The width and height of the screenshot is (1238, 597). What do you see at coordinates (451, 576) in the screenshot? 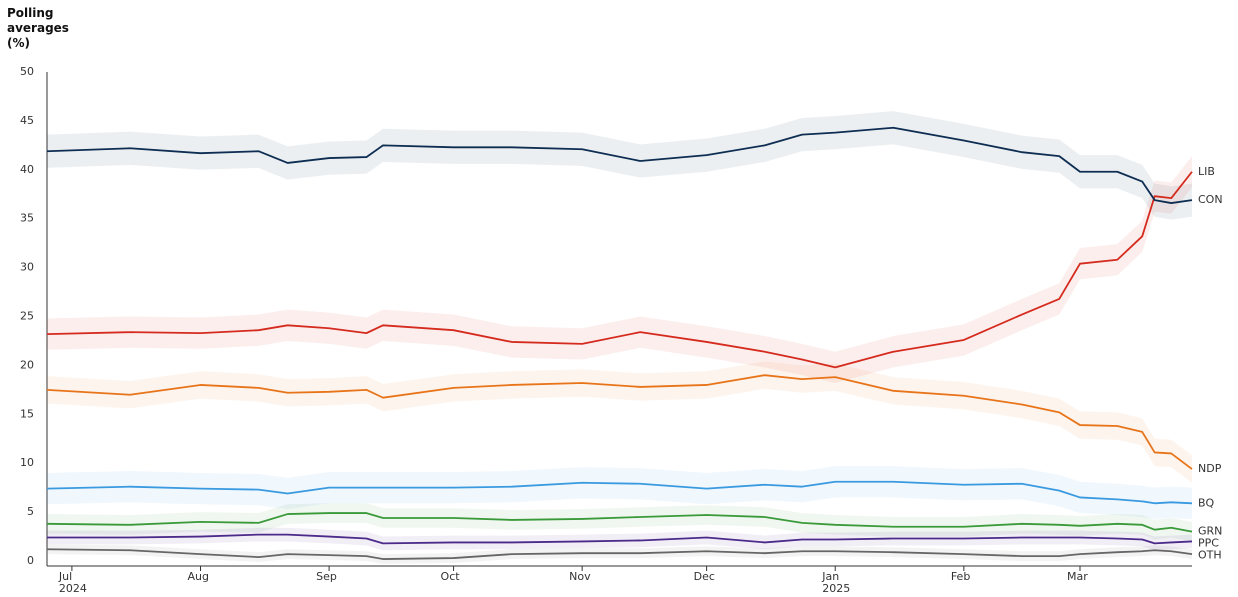
I see `x-tick-label: Oct` at bounding box center [451, 576].